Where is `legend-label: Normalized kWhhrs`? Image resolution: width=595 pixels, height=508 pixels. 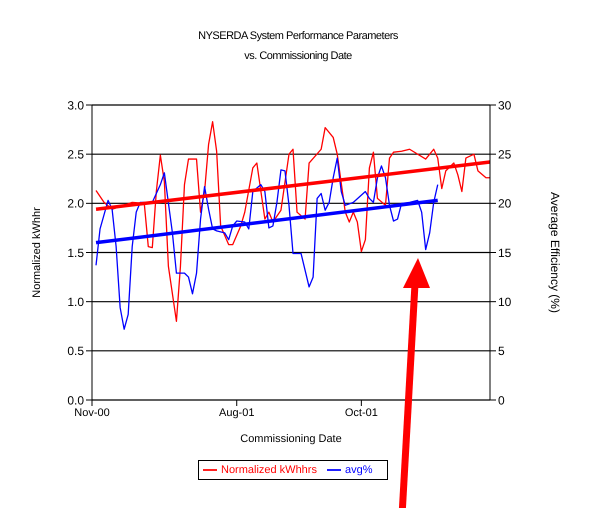
legend-label: Normalized kWhhrs is located at coordinates (269, 470).